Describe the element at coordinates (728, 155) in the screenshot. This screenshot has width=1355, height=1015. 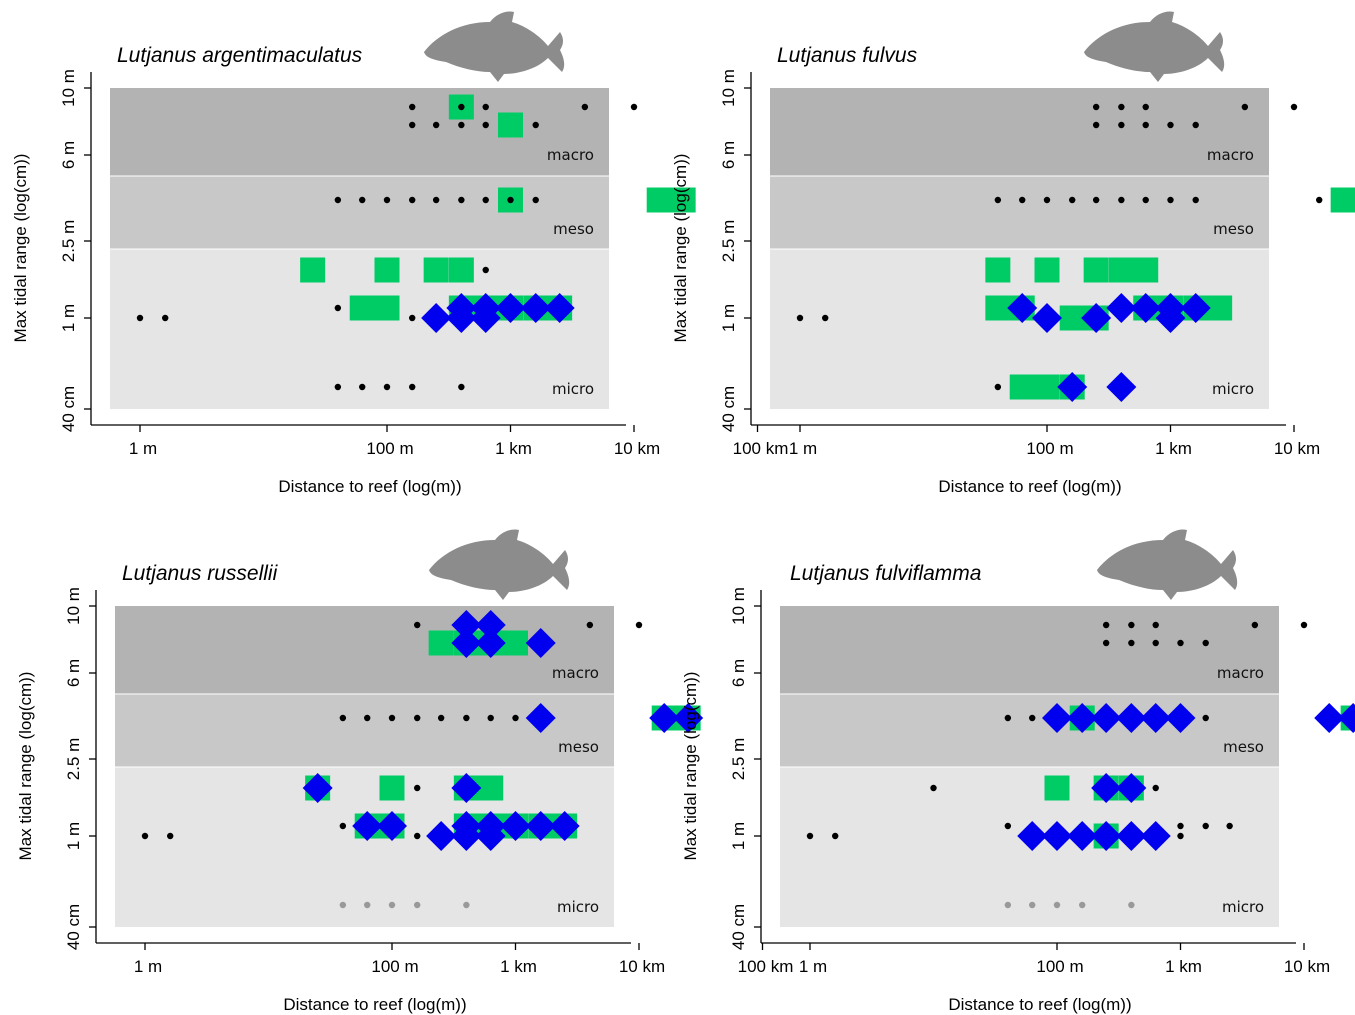
I see `y-tick-label: 6 m` at that location.